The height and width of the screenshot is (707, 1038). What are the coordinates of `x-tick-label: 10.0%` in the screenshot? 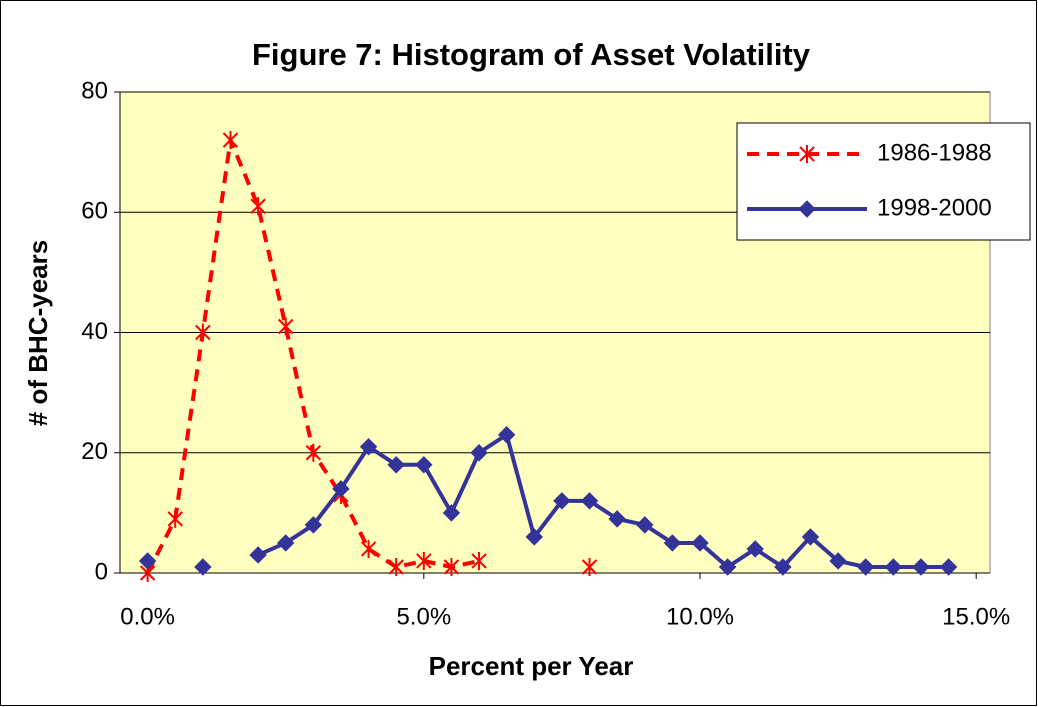 It's located at (700, 616).